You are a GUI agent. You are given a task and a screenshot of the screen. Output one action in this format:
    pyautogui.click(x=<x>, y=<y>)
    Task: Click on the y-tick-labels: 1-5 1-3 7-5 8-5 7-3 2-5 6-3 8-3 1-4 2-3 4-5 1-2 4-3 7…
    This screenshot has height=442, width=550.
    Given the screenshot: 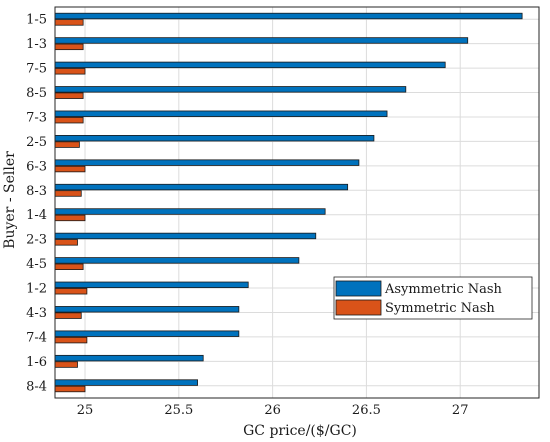 What is the action you would take?
    pyautogui.click(x=36, y=204)
    